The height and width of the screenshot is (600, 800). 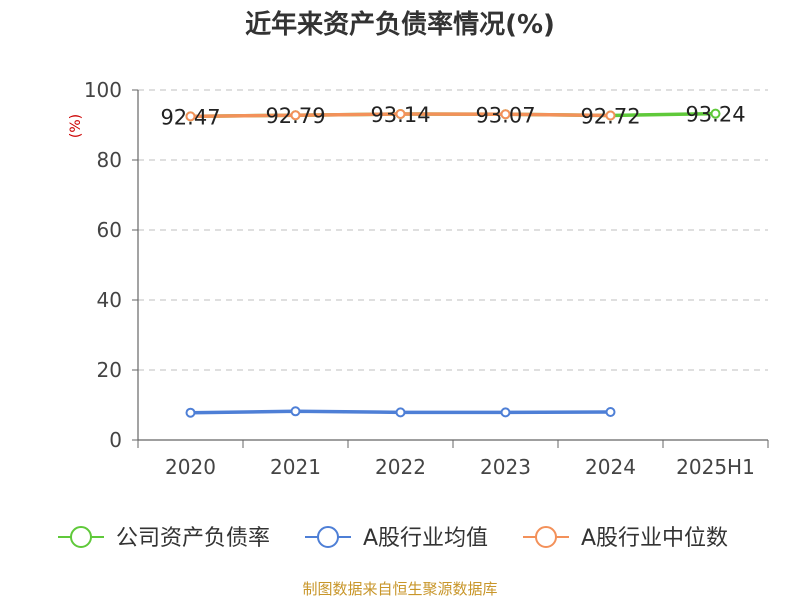 What do you see at coordinates (400, 25) in the screenshot?
I see `chart-title: 近年来资产负债率情况(%)` at bounding box center [400, 25].